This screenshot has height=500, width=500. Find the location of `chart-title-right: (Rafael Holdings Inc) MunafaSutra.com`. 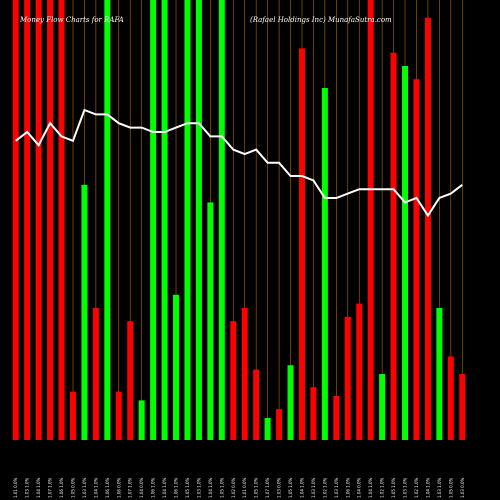

chart-title-right: (Rafael Holdings Inc) MunafaSutra.com is located at coordinates (321, 20).